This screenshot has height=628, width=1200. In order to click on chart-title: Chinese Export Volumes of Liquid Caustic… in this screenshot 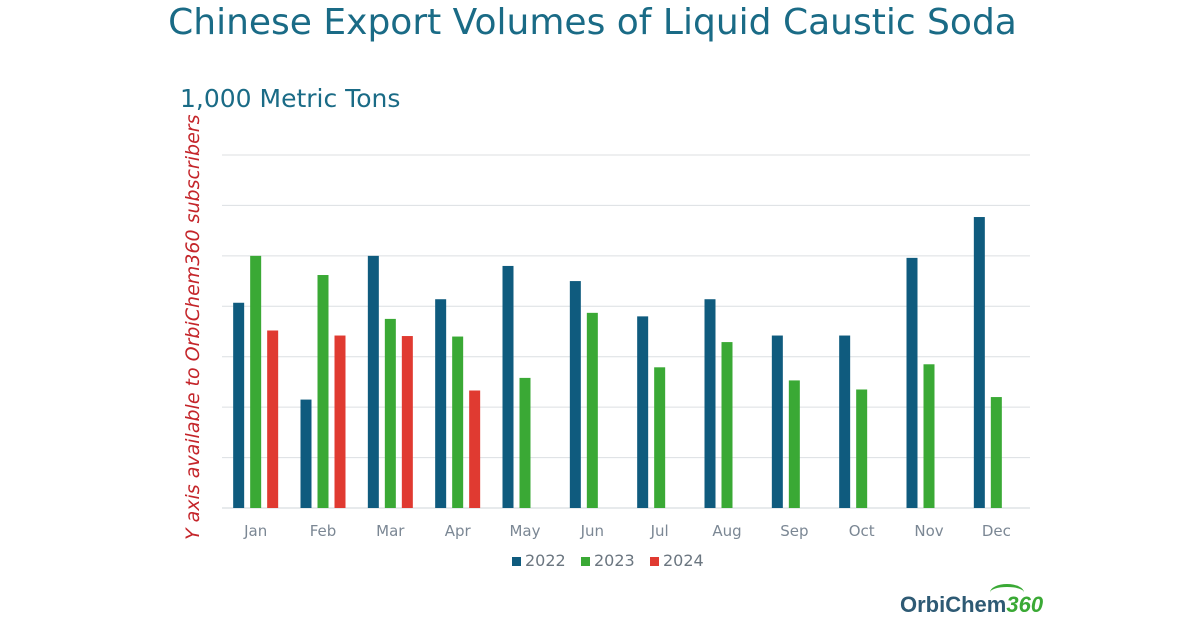, I will do `click(592, 22)`.